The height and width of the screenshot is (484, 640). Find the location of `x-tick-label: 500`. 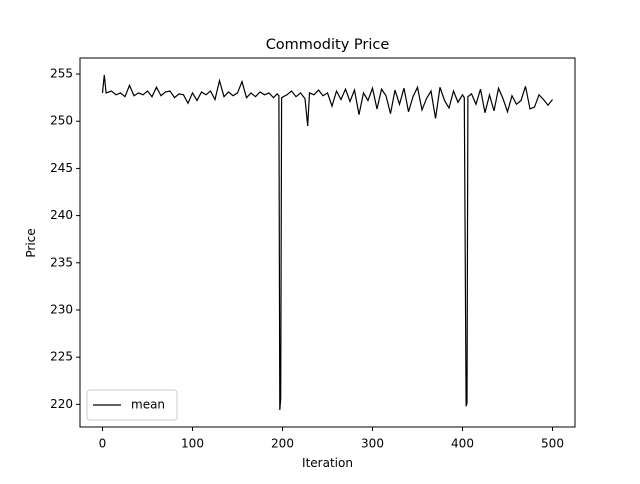

x-tick-label: 500 is located at coordinates (552, 444).